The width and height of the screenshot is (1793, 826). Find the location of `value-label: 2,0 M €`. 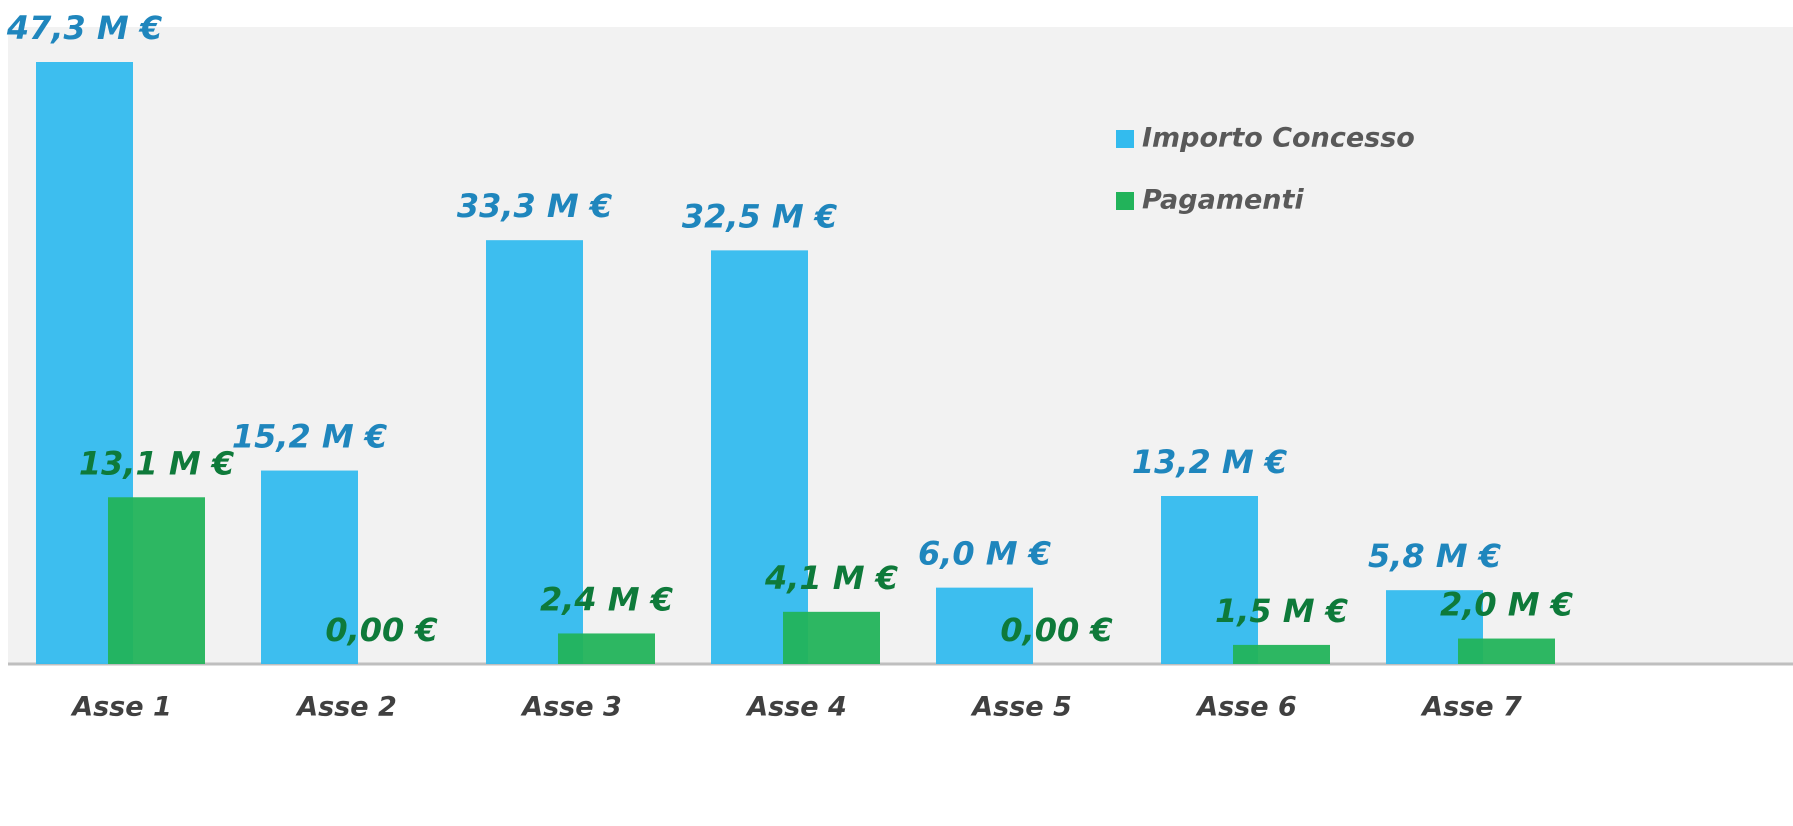

value-label: 2,0 M € is located at coordinates (1506, 605).